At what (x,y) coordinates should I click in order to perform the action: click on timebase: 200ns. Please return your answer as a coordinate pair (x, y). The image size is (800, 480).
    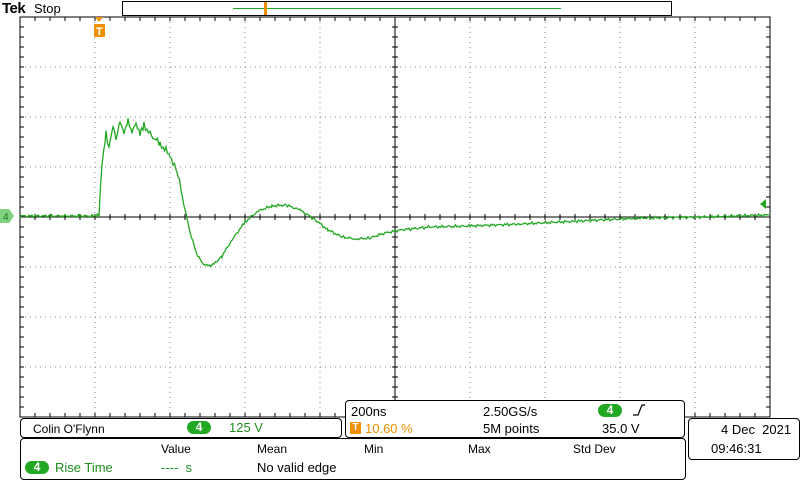
    Looking at the image, I should click on (369, 411).